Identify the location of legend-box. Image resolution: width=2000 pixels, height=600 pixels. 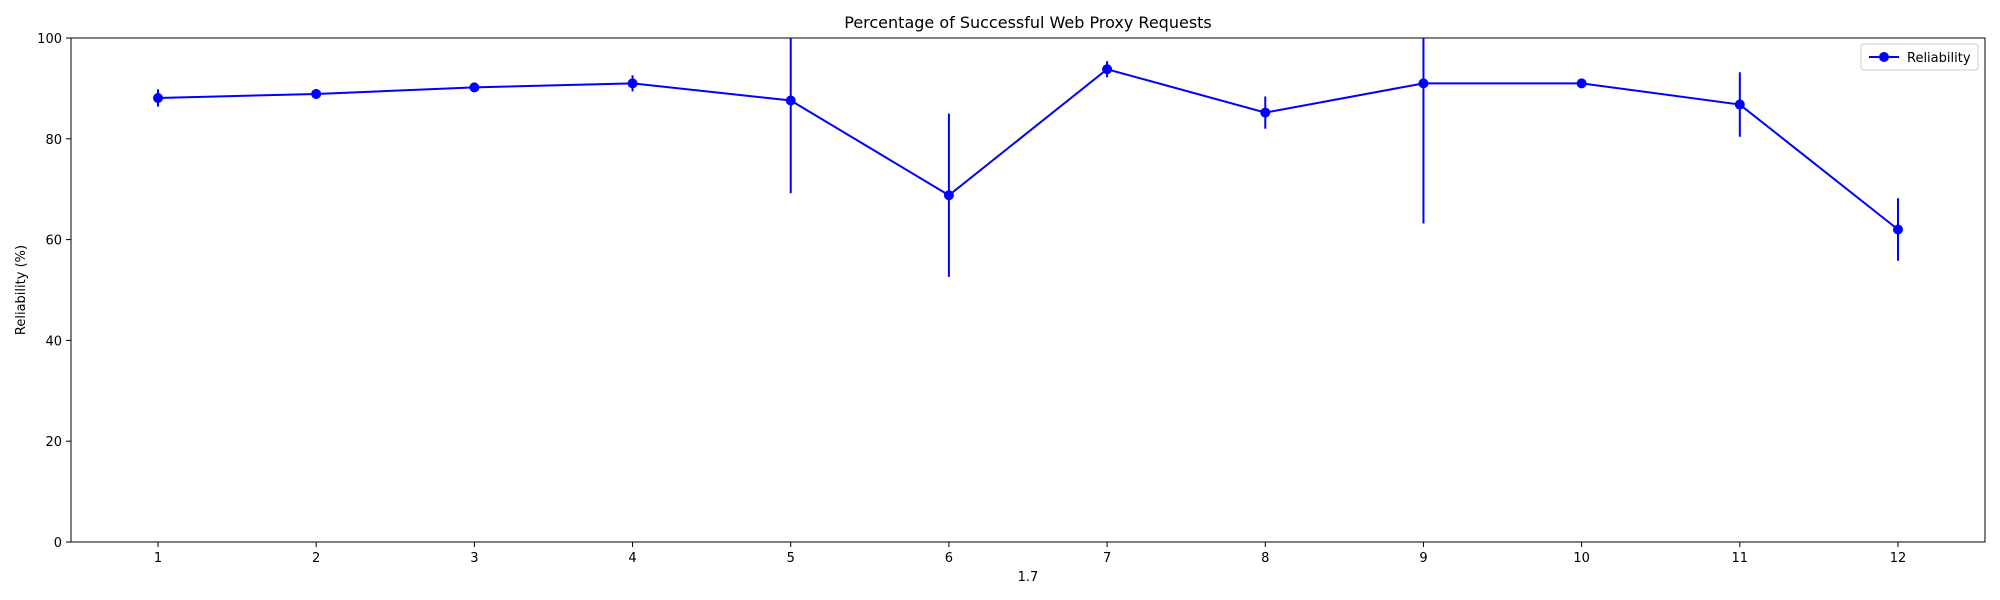
(1919, 57).